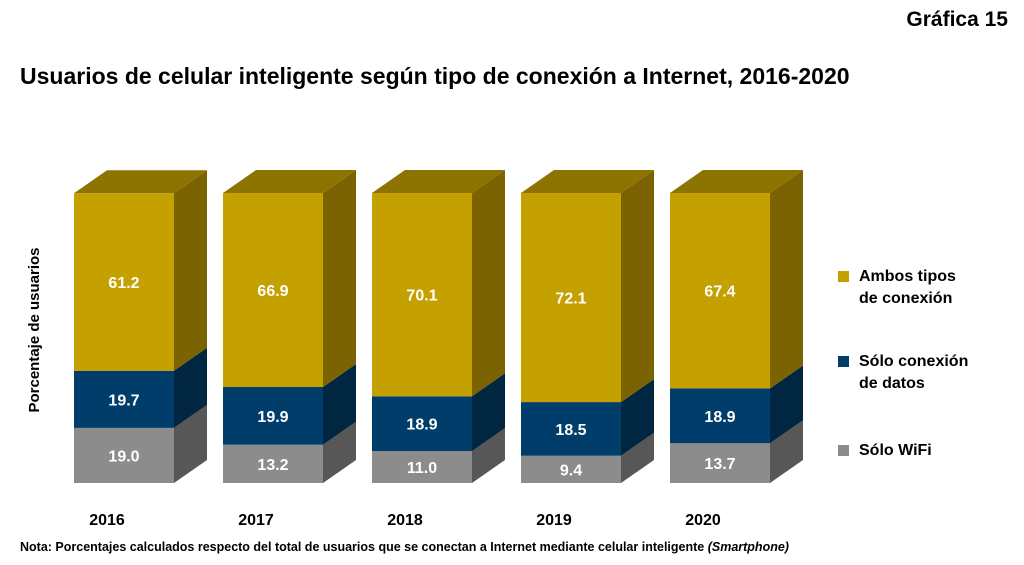 The height and width of the screenshot is (565, 1024). What do you see at coordinates (438, 181) in the screenshot?
I see `bar-top-ambos-2018` at bounding box center [438, 181].